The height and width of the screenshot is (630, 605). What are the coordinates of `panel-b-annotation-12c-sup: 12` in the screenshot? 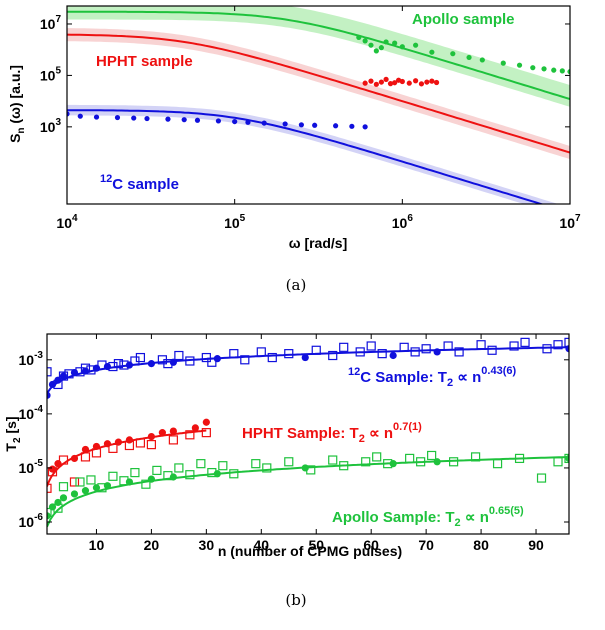 It's located at (354, 372).